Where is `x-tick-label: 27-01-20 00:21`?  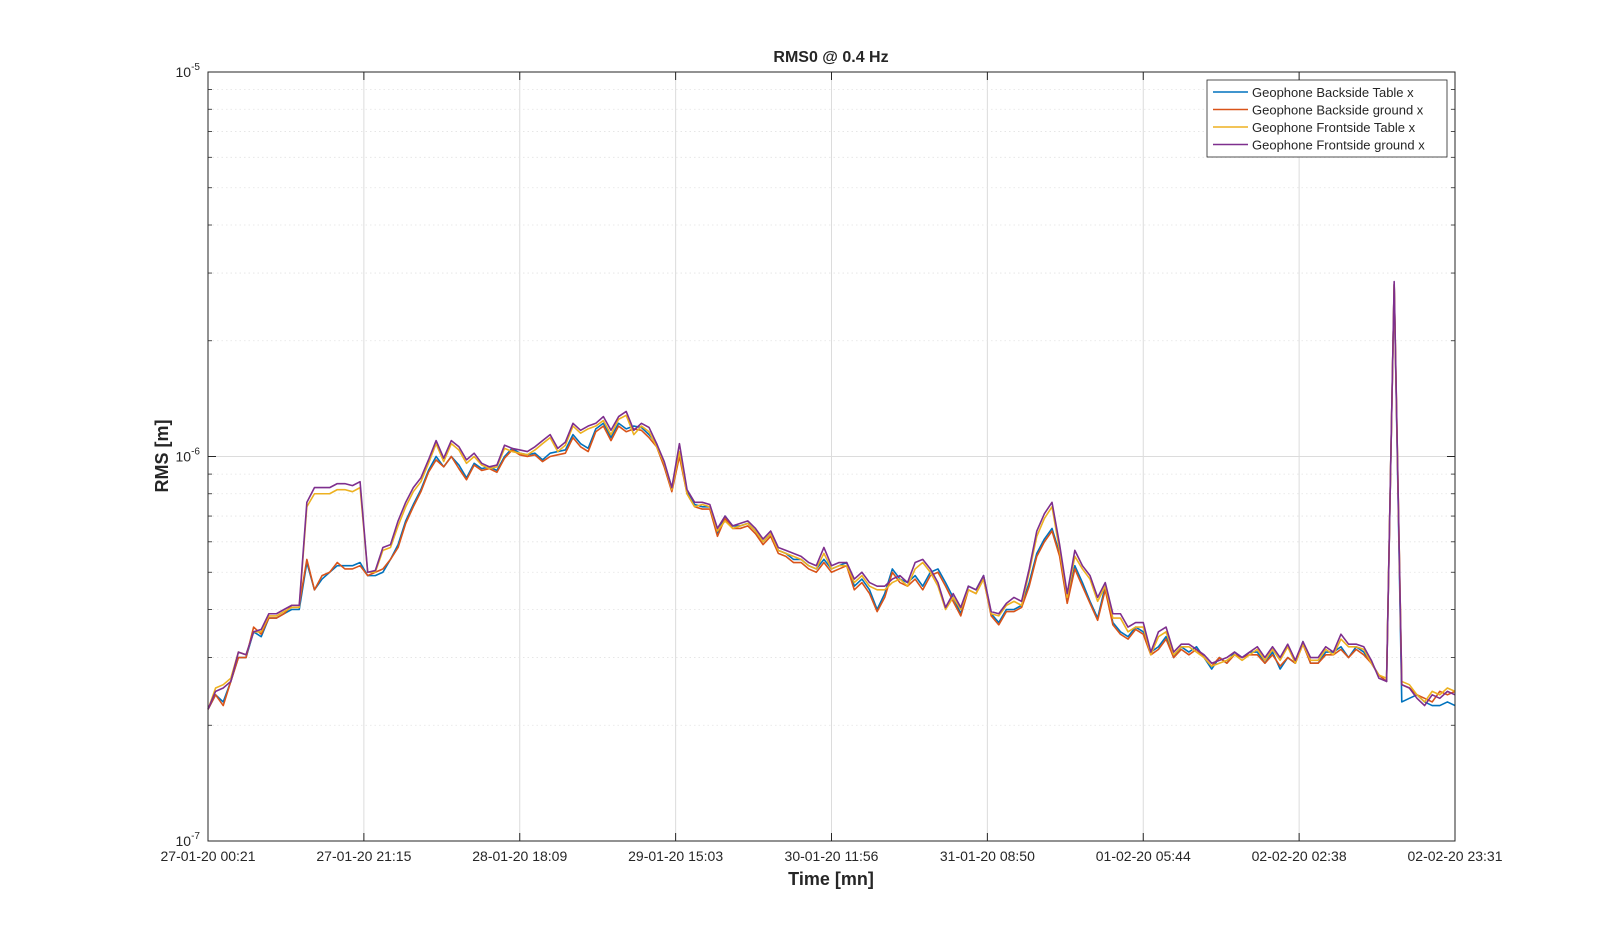
x-tick-label: 27-01-20 00:21 is located at coordinates (208, 856).